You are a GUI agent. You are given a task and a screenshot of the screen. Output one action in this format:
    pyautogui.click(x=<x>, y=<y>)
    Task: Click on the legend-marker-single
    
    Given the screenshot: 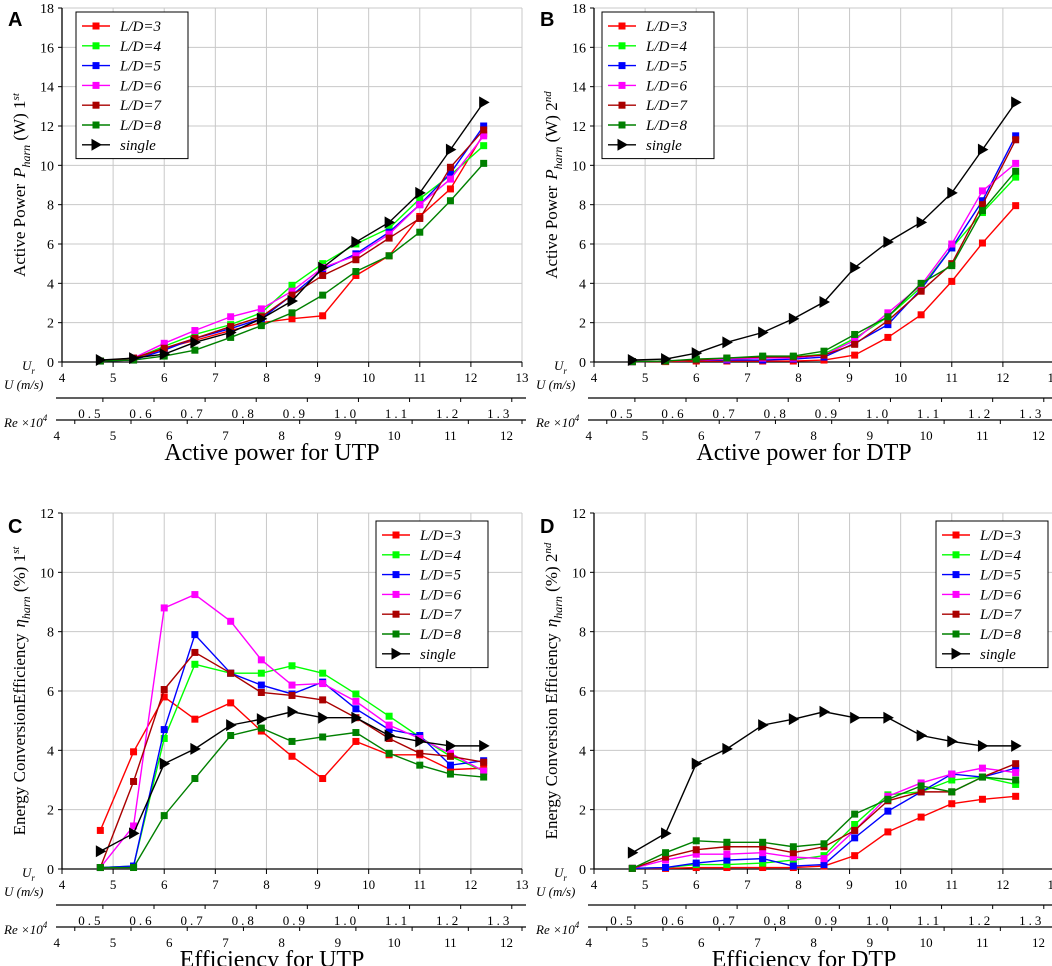 What is the action you would take?
    pyautogui.click(x=956, y=653)
    